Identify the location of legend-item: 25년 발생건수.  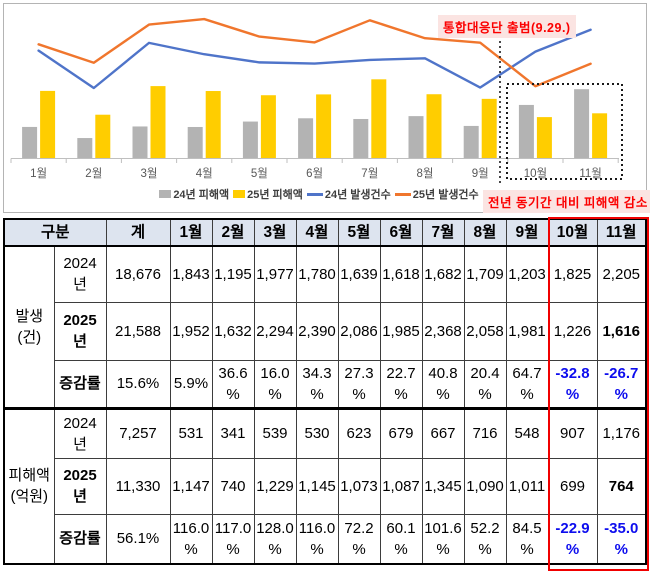
(436, 194).